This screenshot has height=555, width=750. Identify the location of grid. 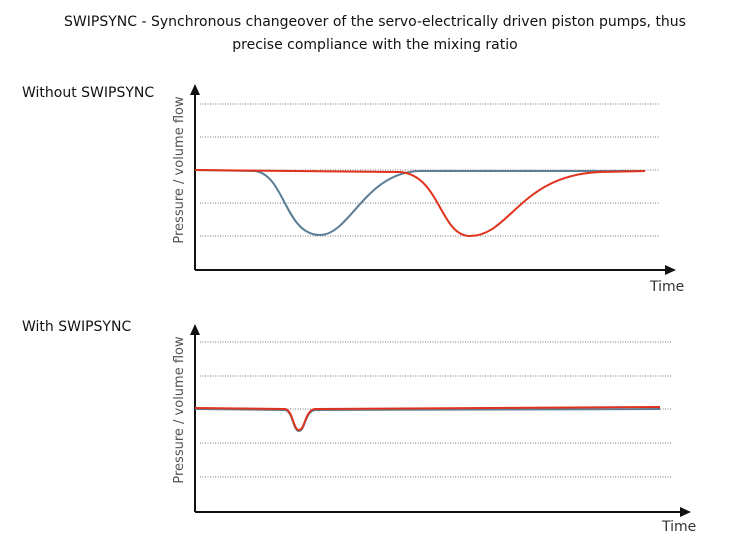
(430, 170).